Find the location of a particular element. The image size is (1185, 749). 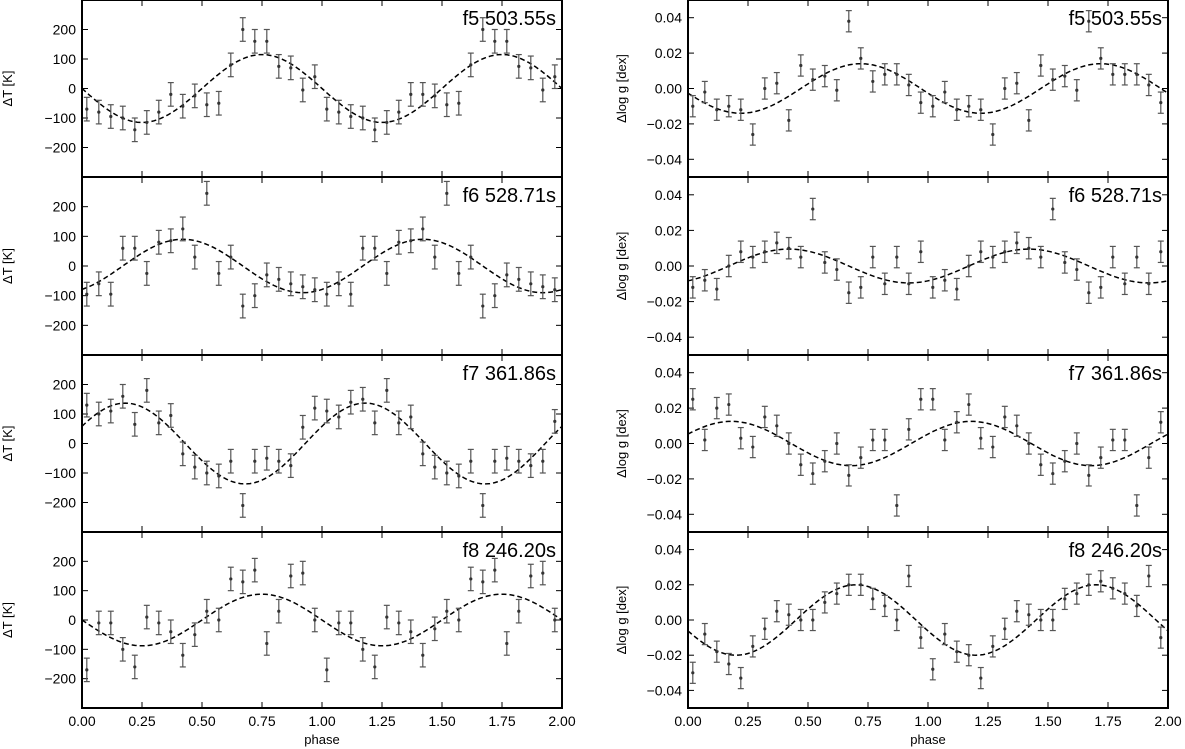

plot-frame is located at coordinates (928, 620).